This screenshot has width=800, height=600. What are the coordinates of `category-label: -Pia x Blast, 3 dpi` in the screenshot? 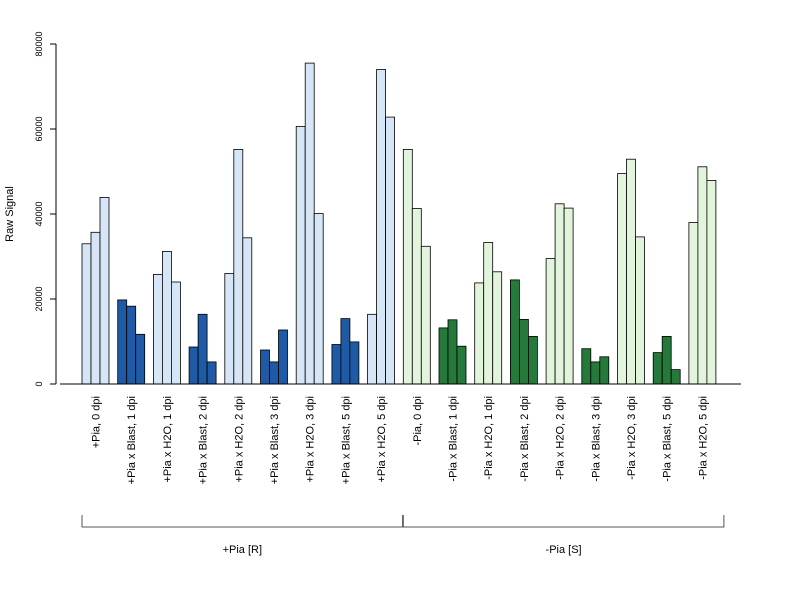 It's located at (596, 439).